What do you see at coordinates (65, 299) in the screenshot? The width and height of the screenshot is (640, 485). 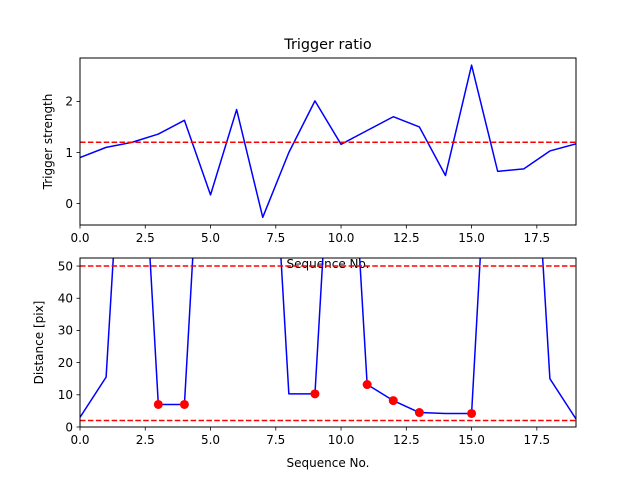 I see `y-tick-label: 40` at bounding box center [65, 299].